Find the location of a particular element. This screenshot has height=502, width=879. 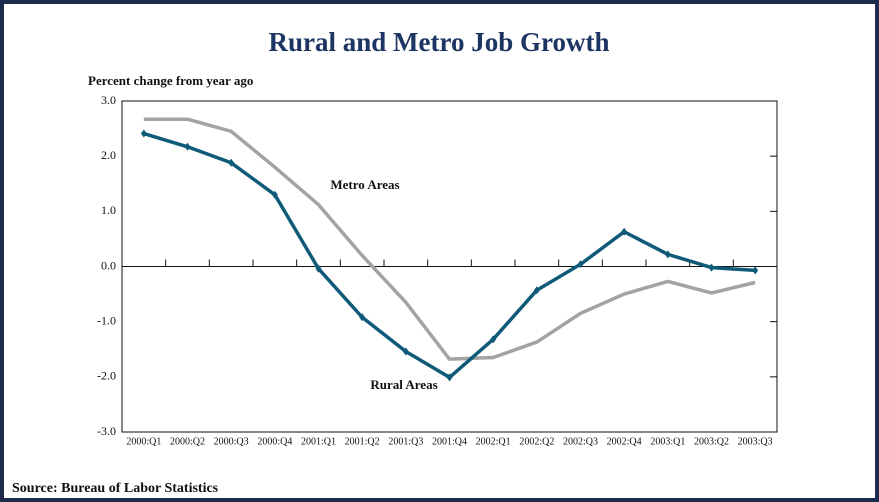

x-tick-label: 2000:Q2 is located at coordinates (187, 441).